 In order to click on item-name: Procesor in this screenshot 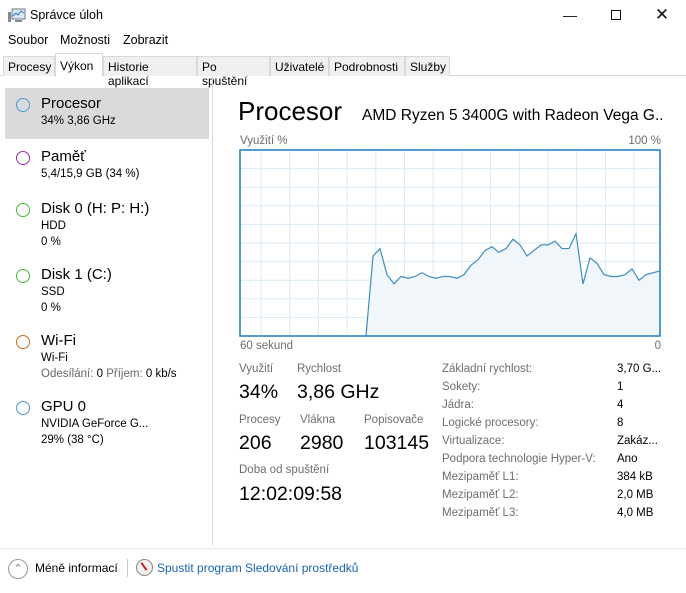, I will do `click(71, 103)`.